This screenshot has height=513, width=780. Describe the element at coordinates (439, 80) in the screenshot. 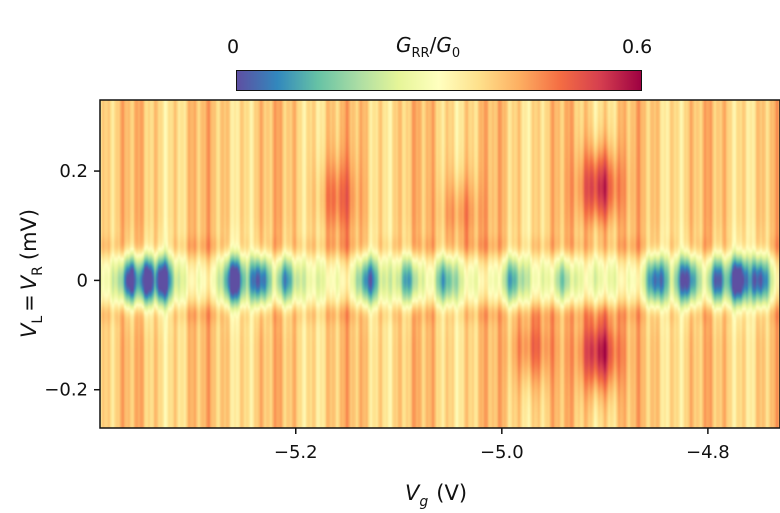

I see `colorbar` at that location.